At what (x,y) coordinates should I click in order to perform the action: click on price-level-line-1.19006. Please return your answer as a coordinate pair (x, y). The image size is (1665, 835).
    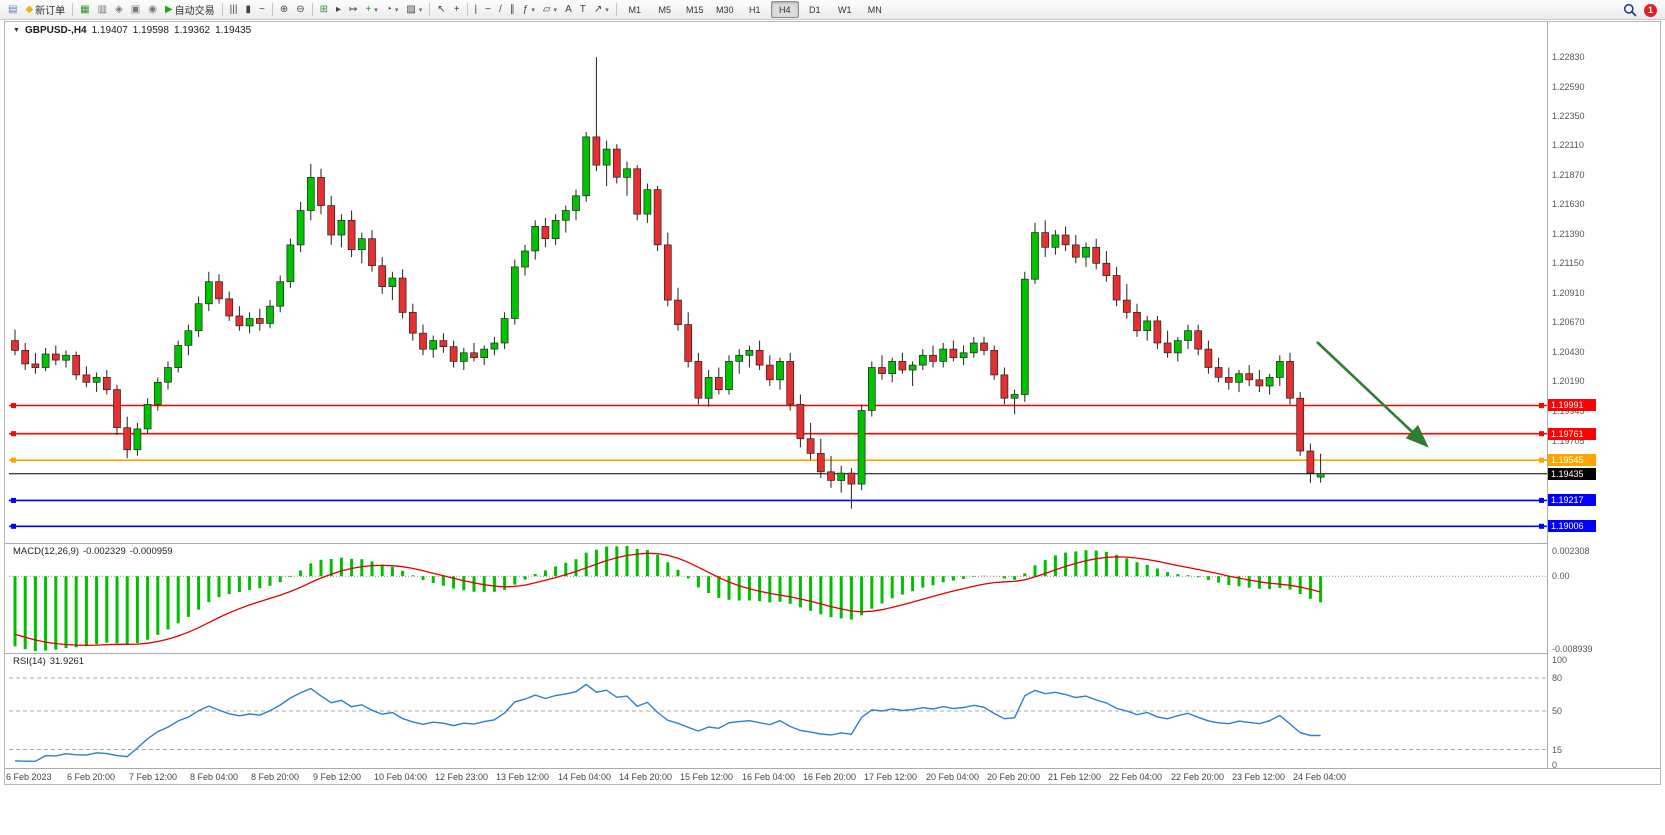
    Looking at the image, I should click on (778, 526).